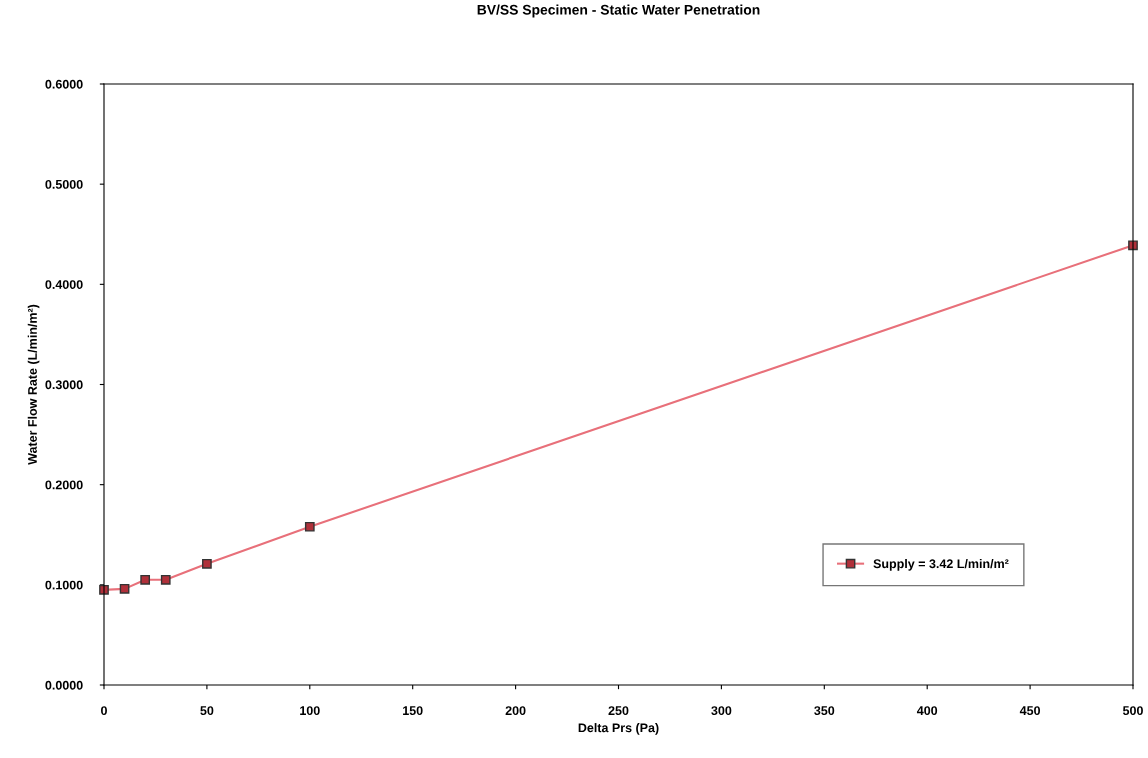 The width and height of the screenshot is (1148, 758). I want to click on y-tick-label: 0.0000, so click(64, 685).